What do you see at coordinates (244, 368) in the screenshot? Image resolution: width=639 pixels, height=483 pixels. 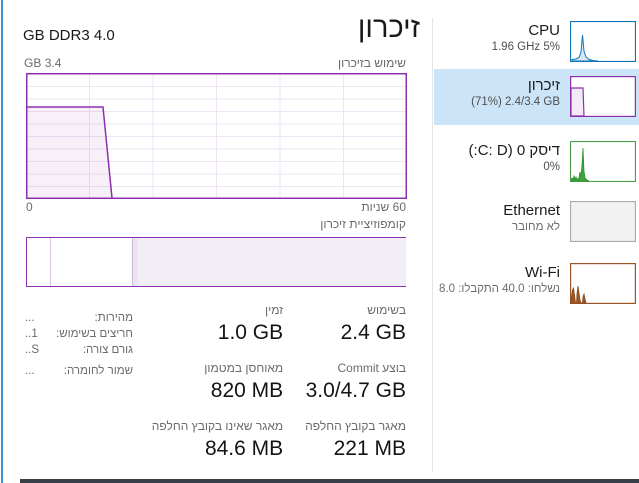 I see `stat-label: מאוחסן במטמון` at bounding box center [244, 368].